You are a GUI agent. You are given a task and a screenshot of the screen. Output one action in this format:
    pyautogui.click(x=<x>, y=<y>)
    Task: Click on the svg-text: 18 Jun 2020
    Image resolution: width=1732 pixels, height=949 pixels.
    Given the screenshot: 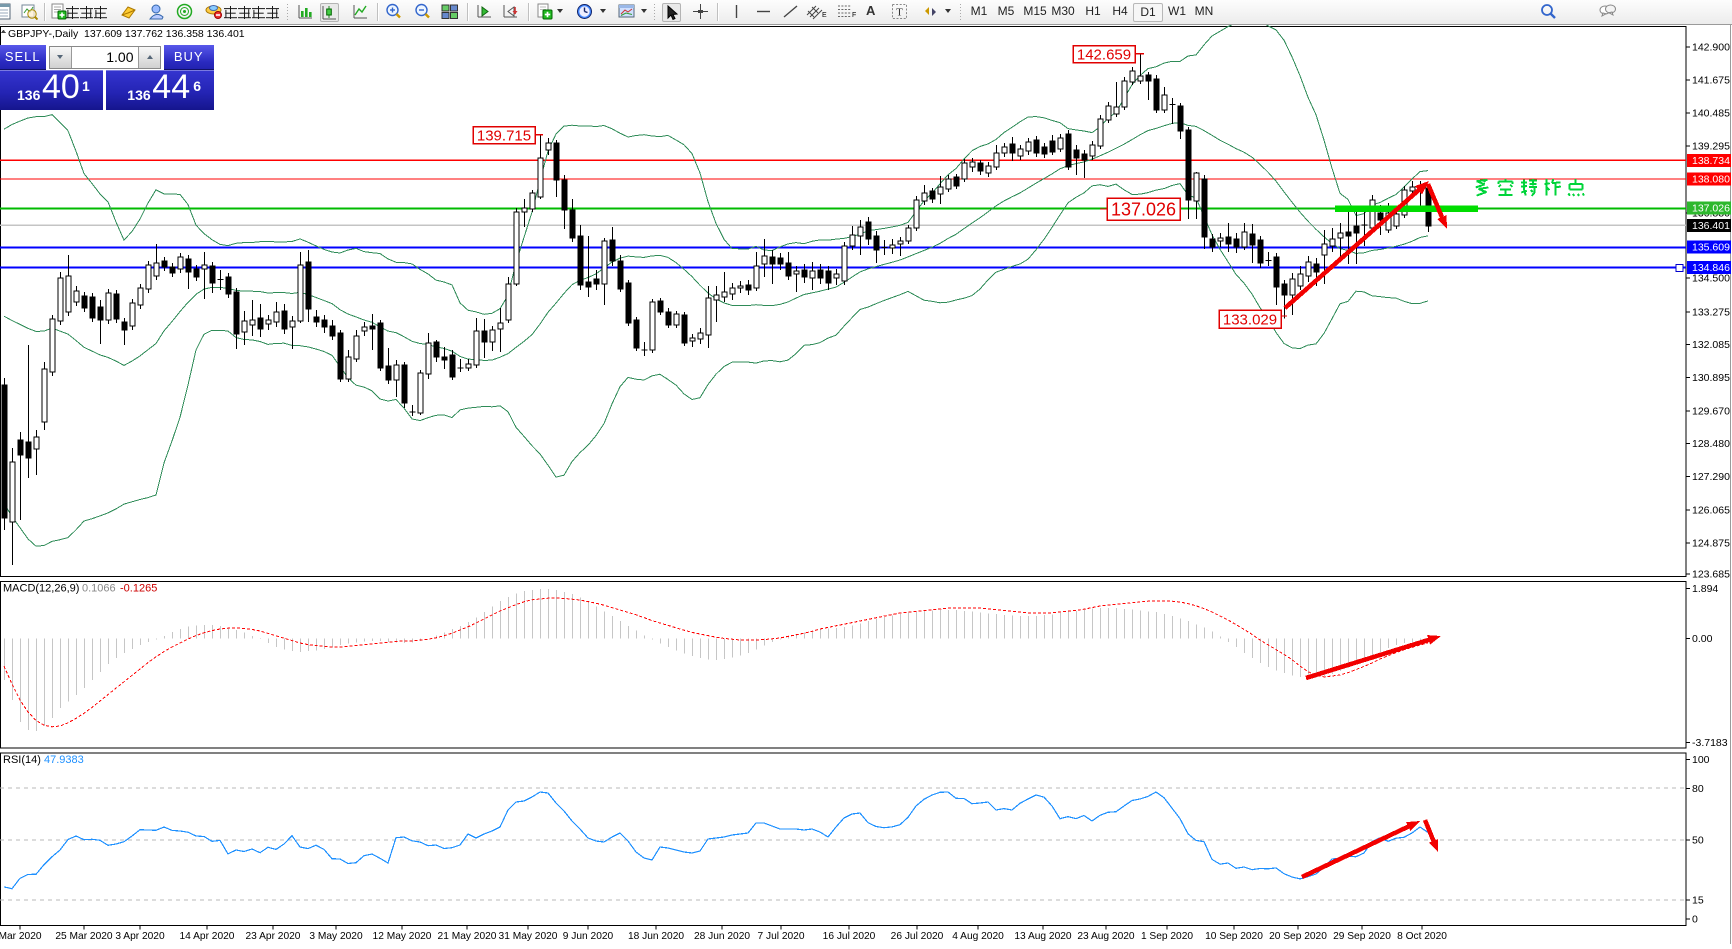 What is the action you would take?
    pyautogui.click(x=656, y=936)
    